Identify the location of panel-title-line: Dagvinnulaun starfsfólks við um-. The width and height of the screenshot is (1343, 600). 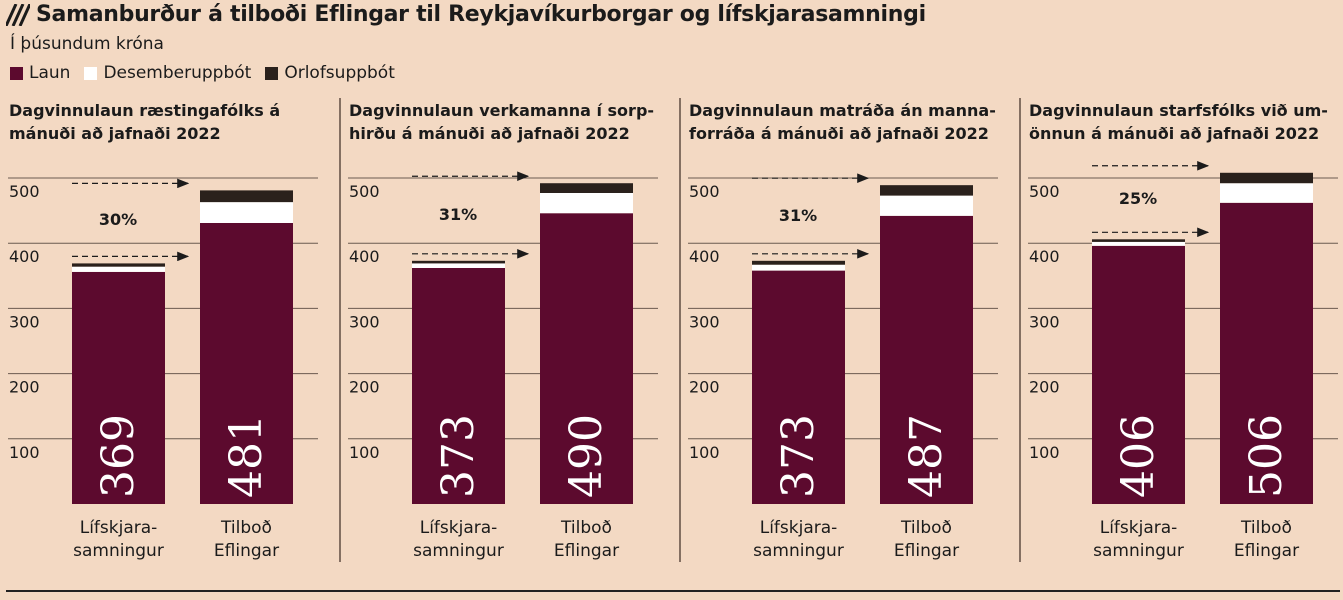
(1178, 110).